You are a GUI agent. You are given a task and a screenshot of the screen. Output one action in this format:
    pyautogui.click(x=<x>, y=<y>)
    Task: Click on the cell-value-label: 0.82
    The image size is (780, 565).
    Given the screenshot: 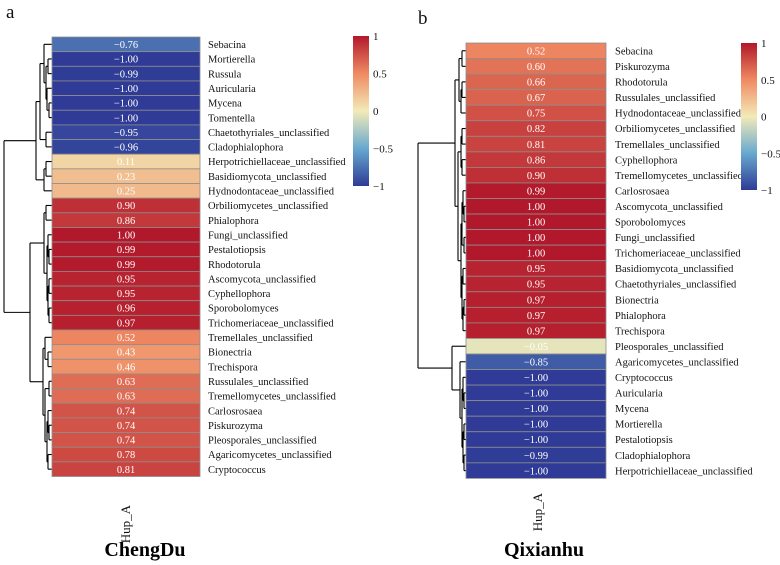 What is the action you would take?
    pyautogui.click(x=536, y=129)
    